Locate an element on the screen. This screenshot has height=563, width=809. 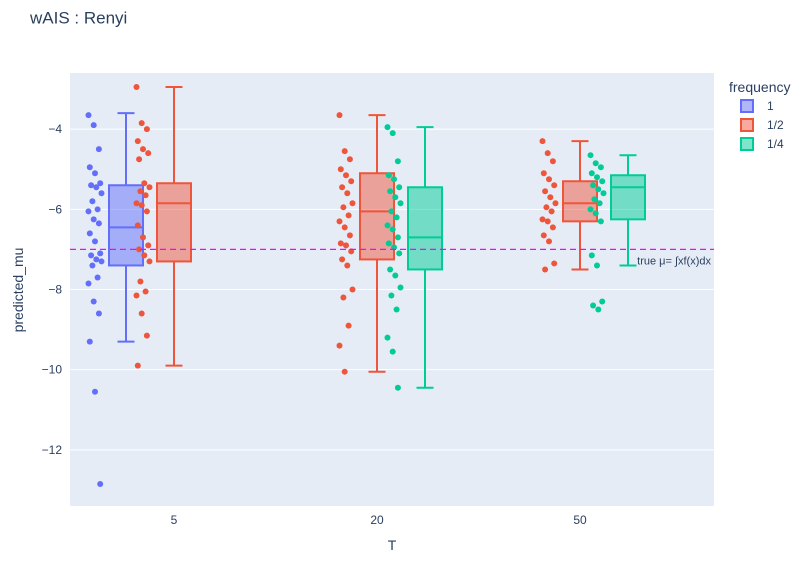
box-1-2-T20 is located at coordinates (365, 243).